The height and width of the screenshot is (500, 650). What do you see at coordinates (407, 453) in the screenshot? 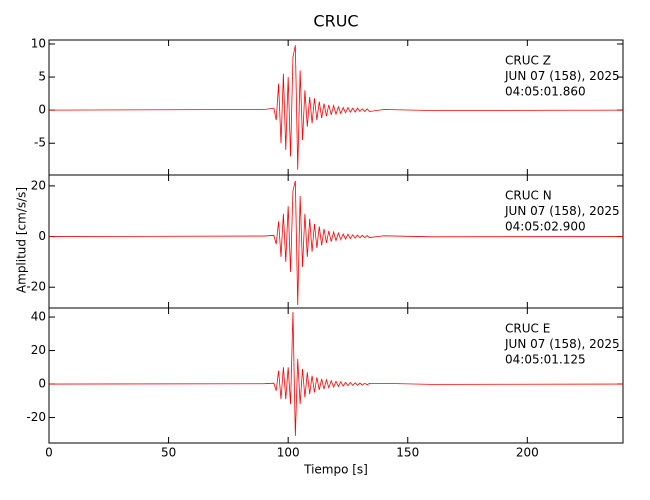
I see `x-tick-label: 150` at bounding box center [407, 453].